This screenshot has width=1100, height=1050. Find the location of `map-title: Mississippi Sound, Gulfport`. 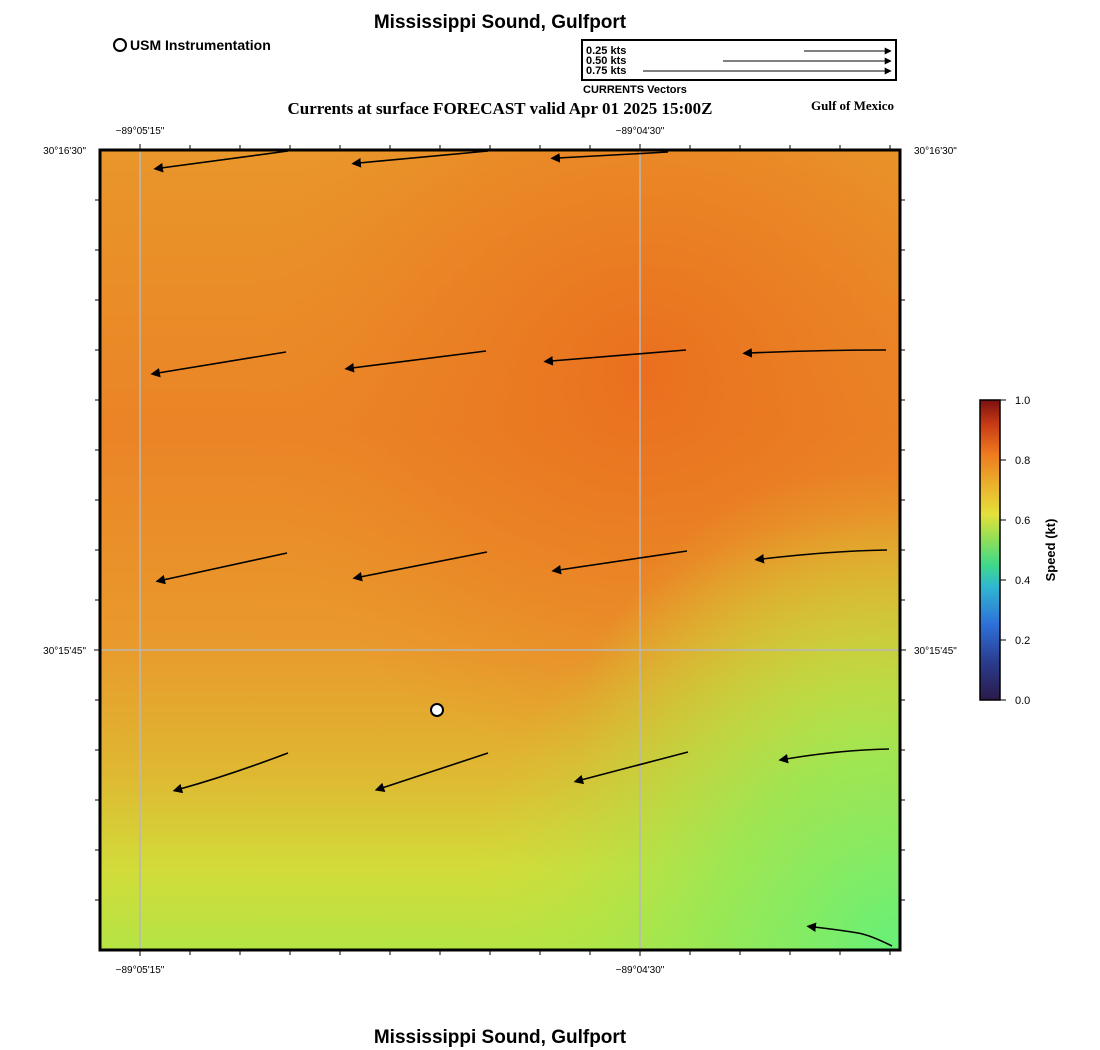

map-title: Mississippi Sound, Gulfport is located at coordinates (500, 22).